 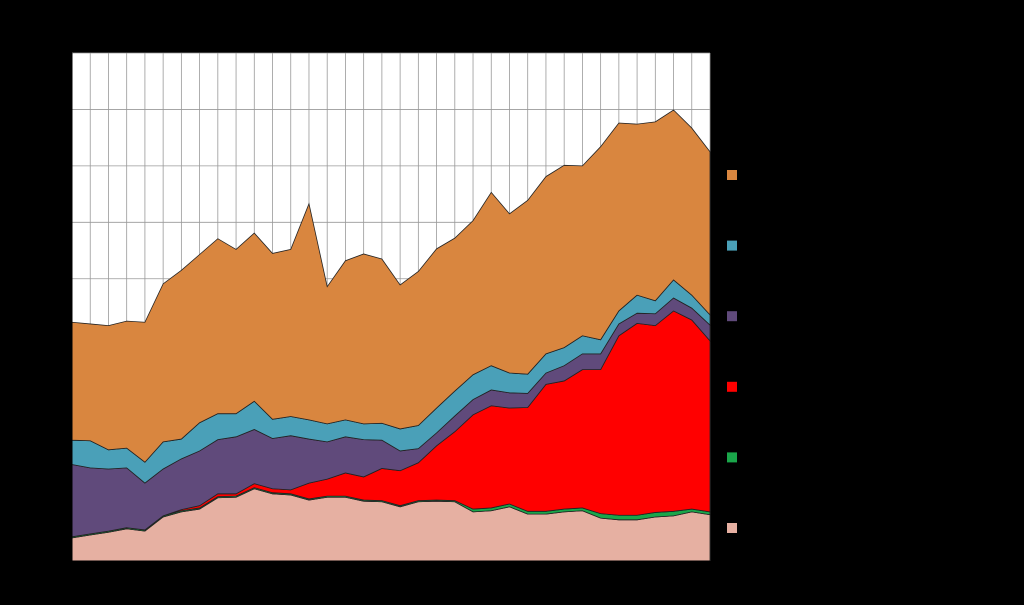 What do you see at coordinates (60, 447) in the screenshot?
I see `y-tick-label: 2` at bounding box center [60, 447].